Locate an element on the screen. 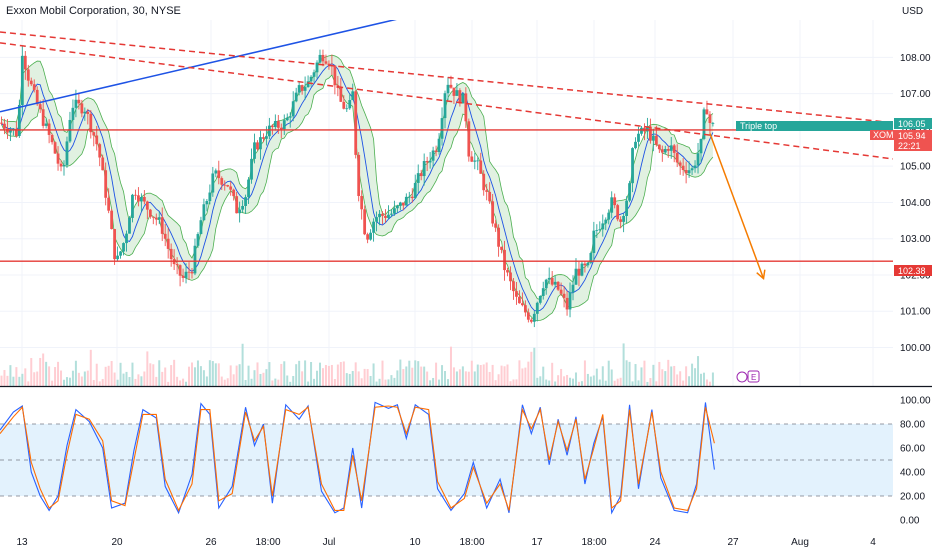  earnings-badge is located at coordinates (753, 376).